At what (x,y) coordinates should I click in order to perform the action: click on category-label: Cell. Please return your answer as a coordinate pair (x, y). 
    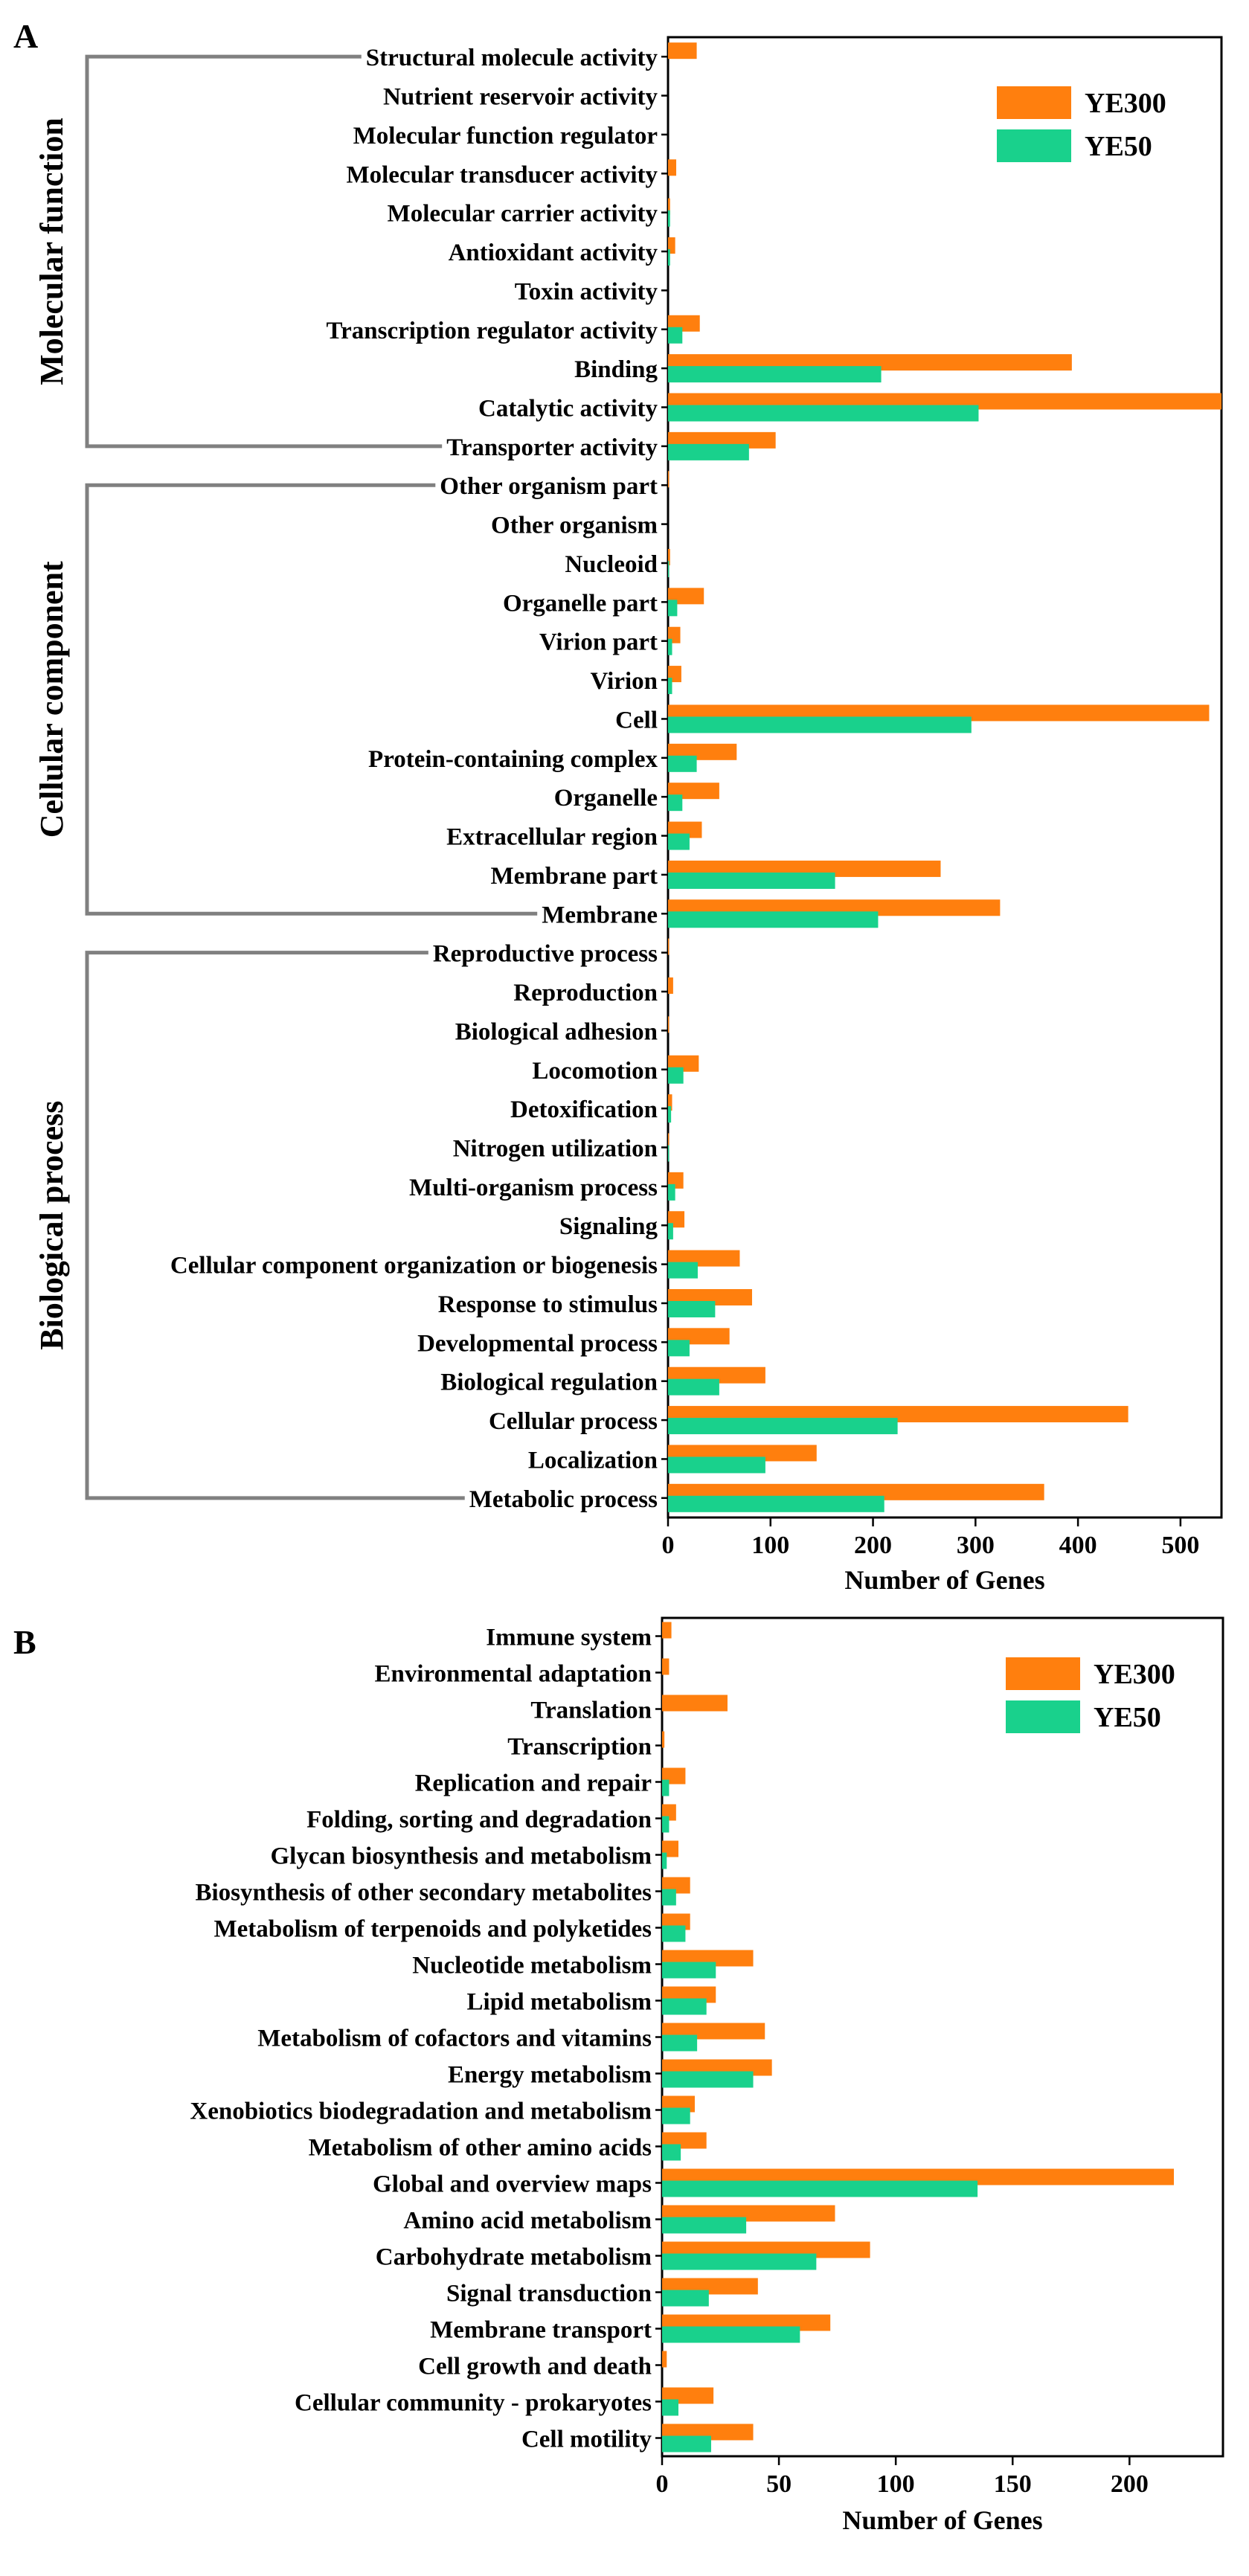
    Looking at the image, I should click on (636, 720).